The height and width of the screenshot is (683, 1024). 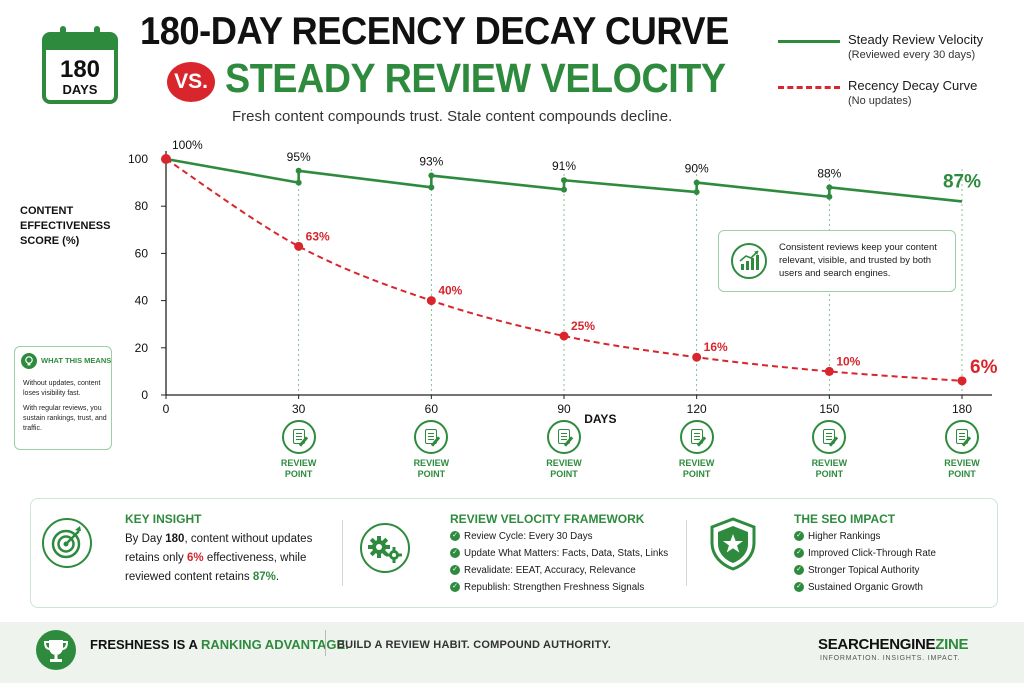 What do you see at coordinates (916, 39) in the screenshot?
I see `legend-steady-name: Steady Review Velocity` at bounding box center [916, 39].